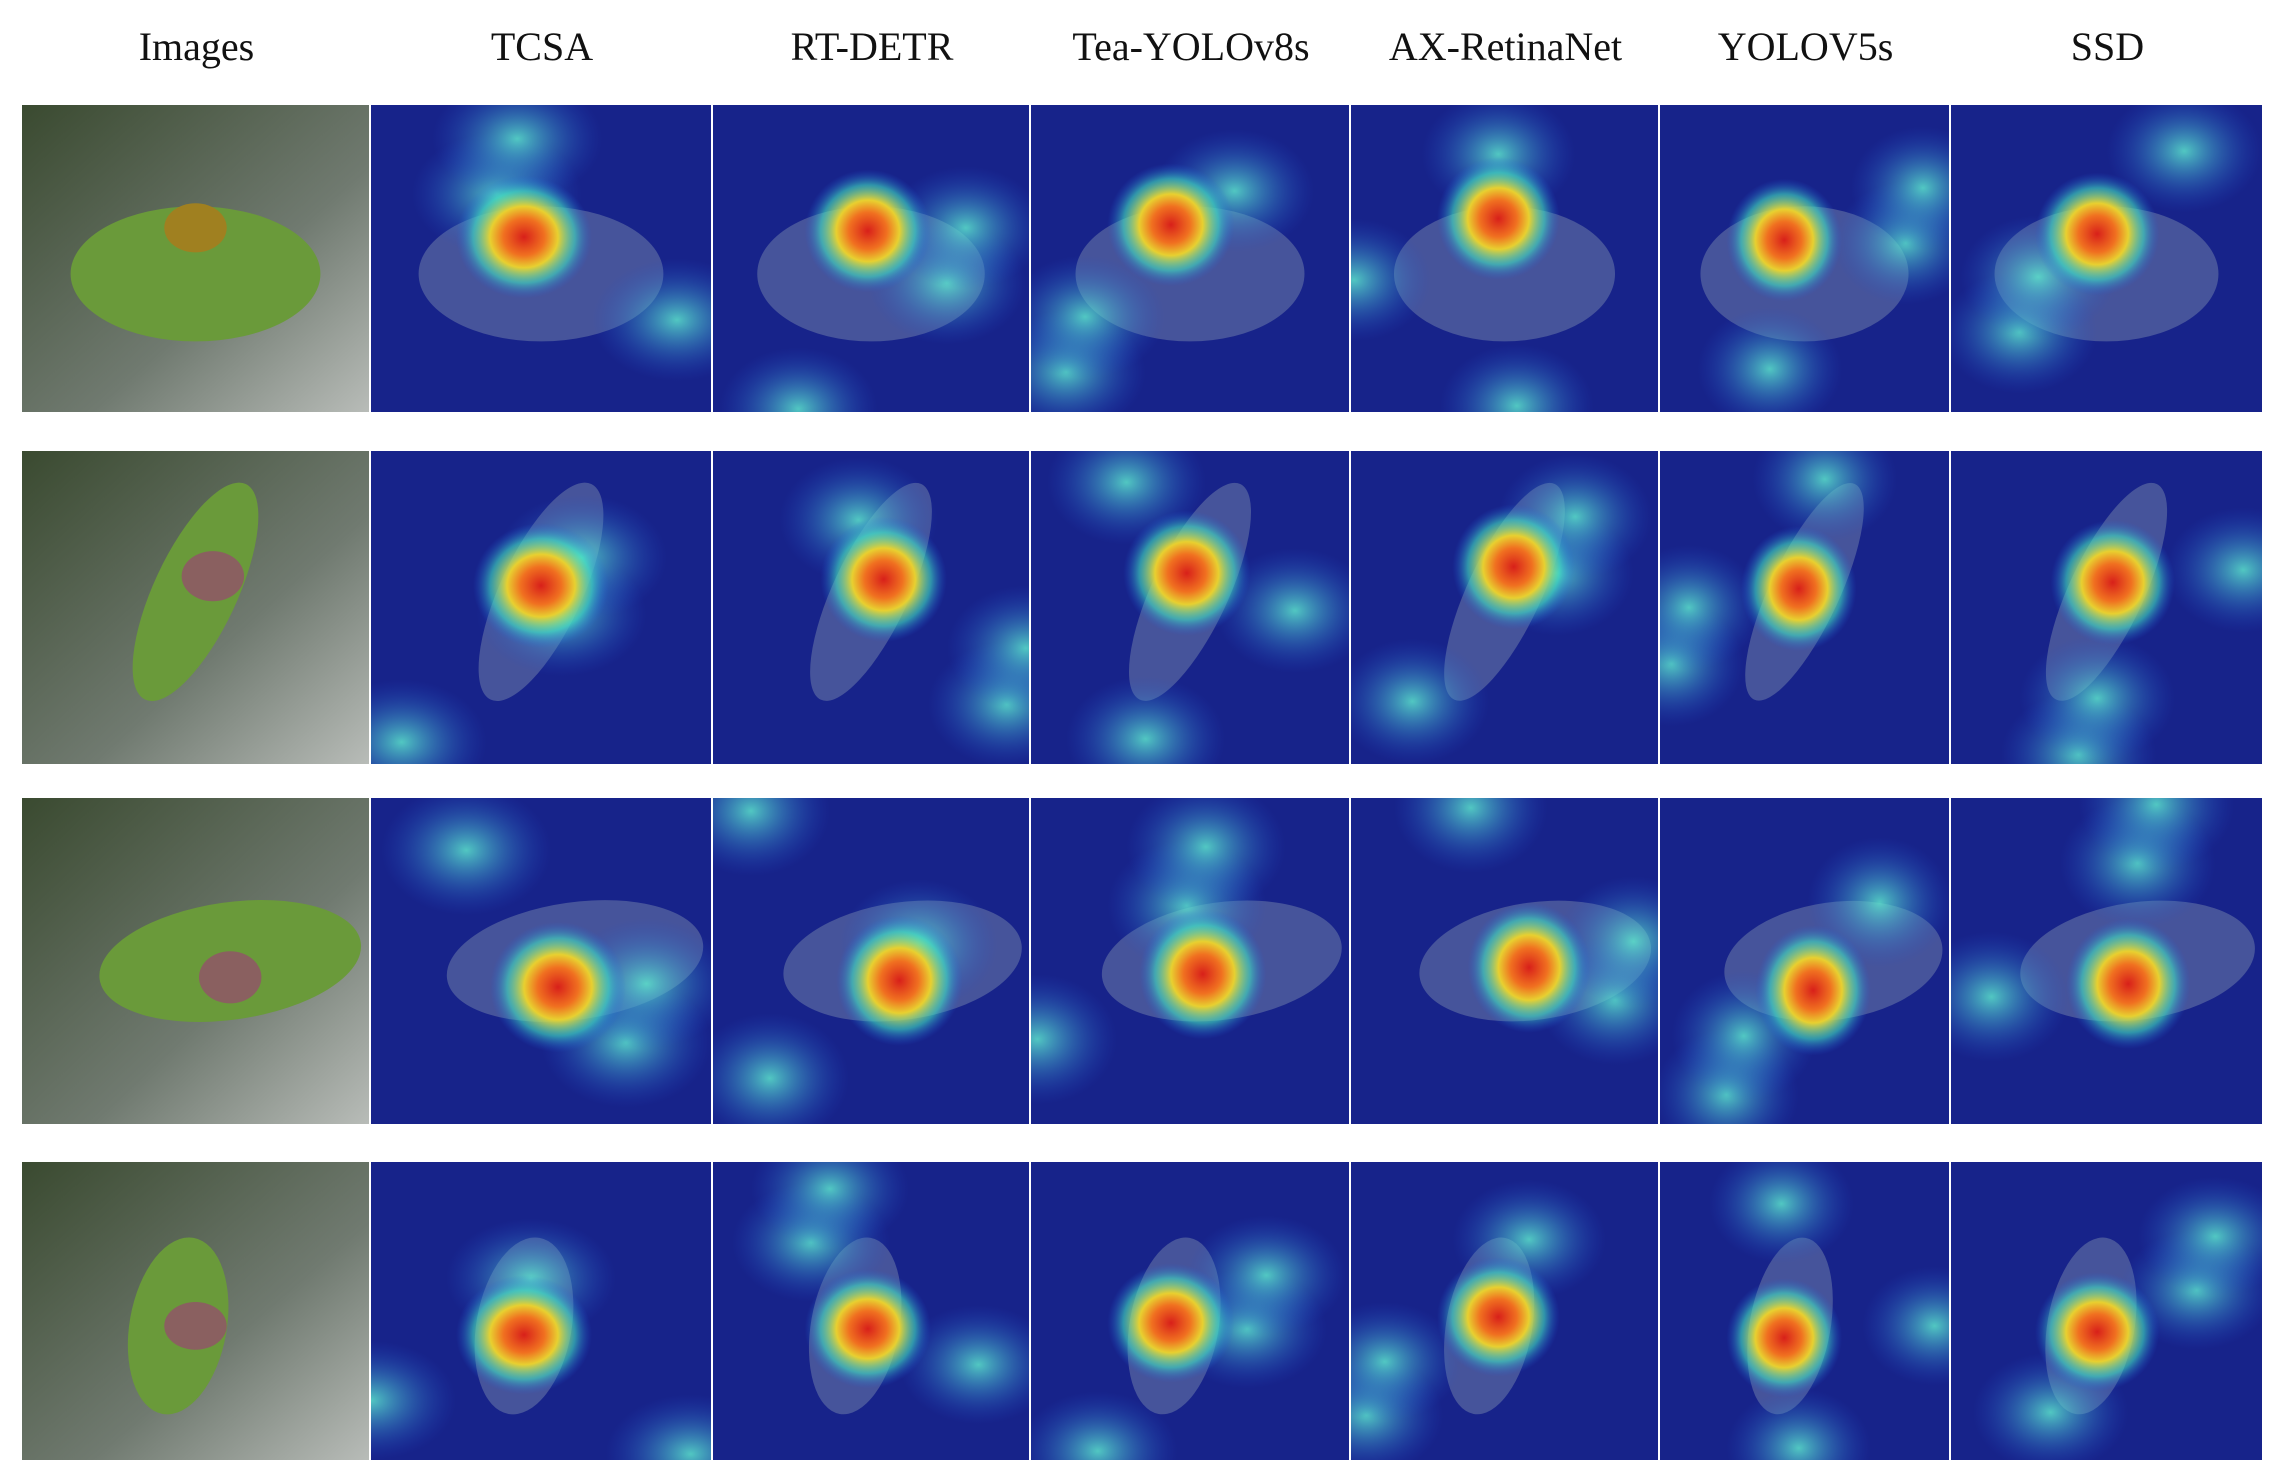  Describe the element at coordinates (542, 46) in the screenshot. I see `column-header: TCSA` at that location.